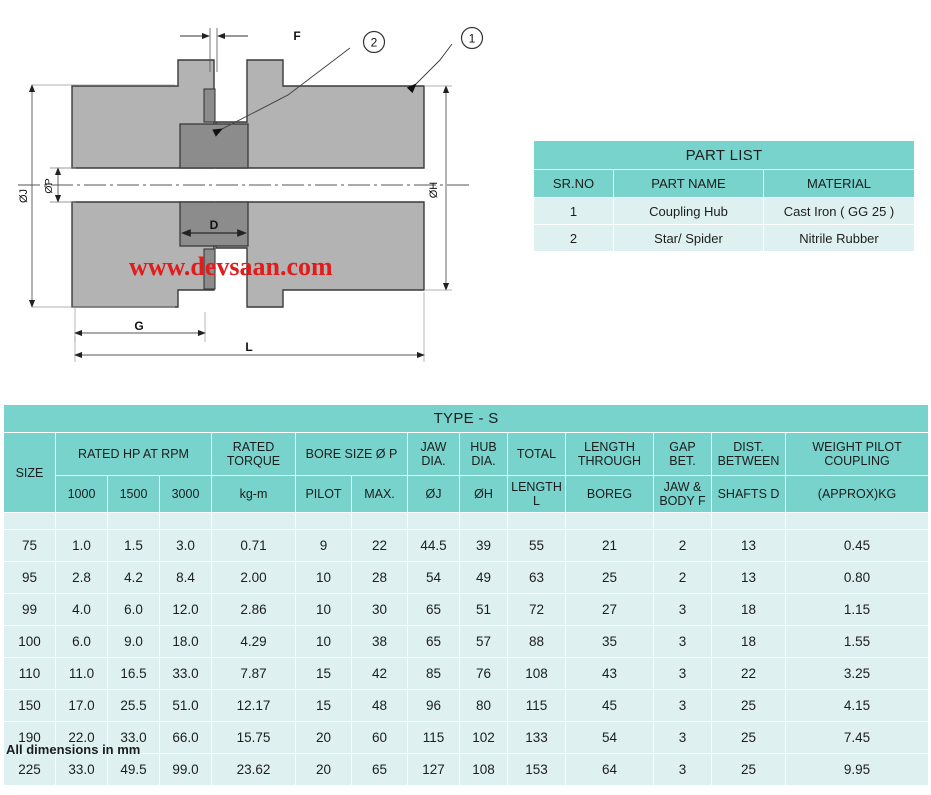  I want to click on spec-cell-7-4: 23.62, so click(253, 769).